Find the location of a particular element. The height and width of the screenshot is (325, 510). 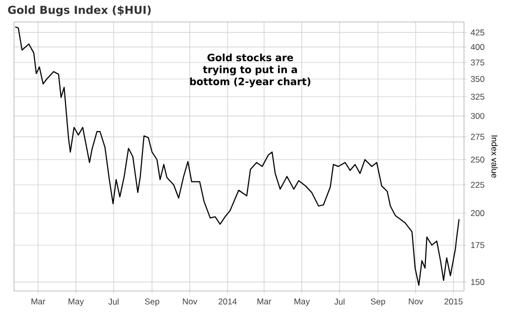

x-tick-label: 2014 is located at coordinates (227, 301).